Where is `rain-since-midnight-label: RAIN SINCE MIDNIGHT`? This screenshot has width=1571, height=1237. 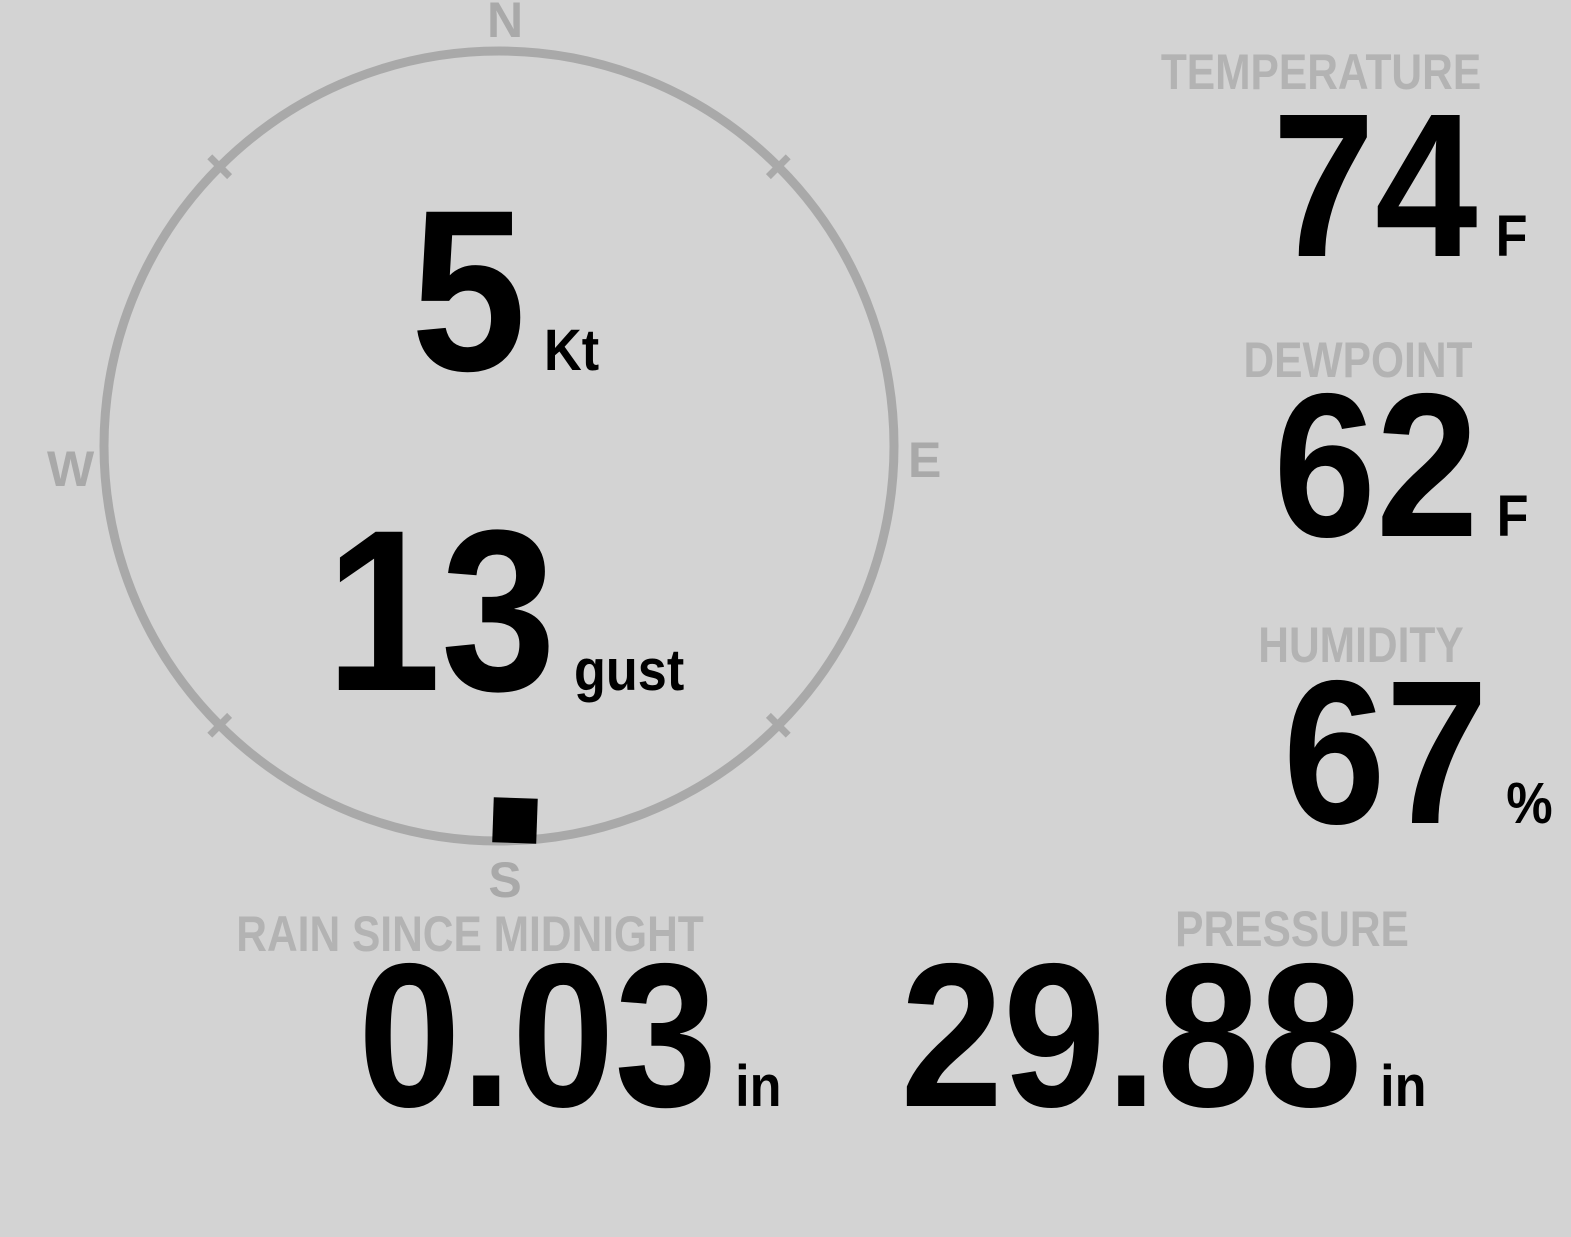
rain-since-midnight-label: RAIN SINCE MIDNIGHT is located at coordinates (470, 934).